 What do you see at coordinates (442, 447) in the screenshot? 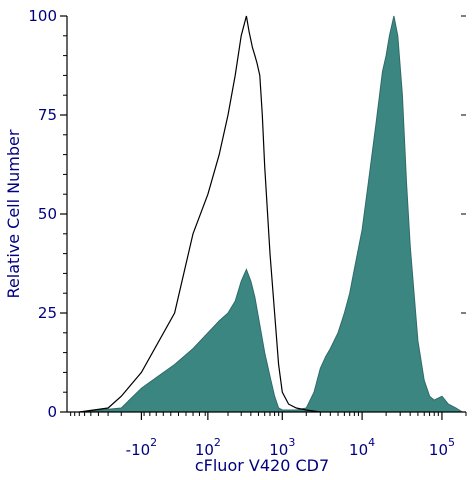
I see `x-tick-label: 10⁵` at bounding box center [442, 447].